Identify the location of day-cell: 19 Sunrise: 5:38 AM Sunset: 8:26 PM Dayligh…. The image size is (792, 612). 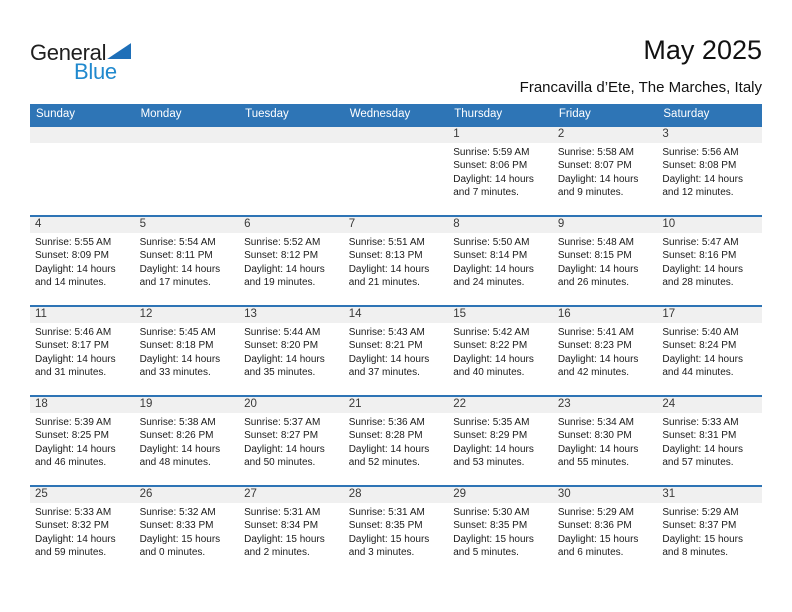
(187, 440).